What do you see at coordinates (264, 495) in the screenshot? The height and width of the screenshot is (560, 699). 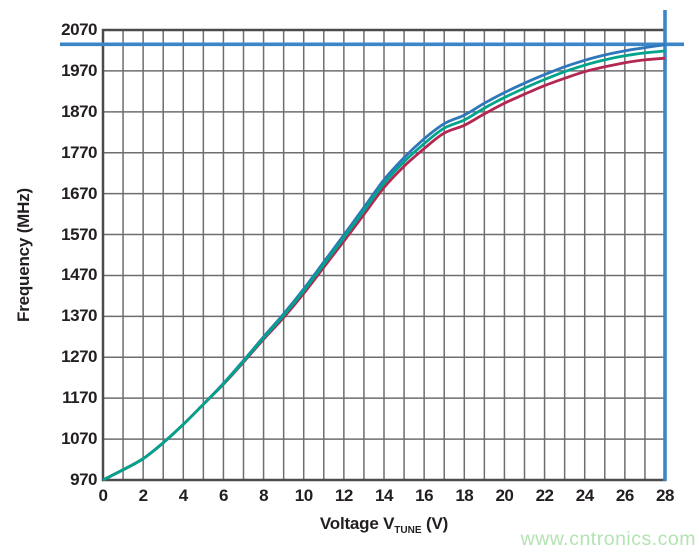 I see `x-axis-tick-label: 8` at bounding box center [264, 495].